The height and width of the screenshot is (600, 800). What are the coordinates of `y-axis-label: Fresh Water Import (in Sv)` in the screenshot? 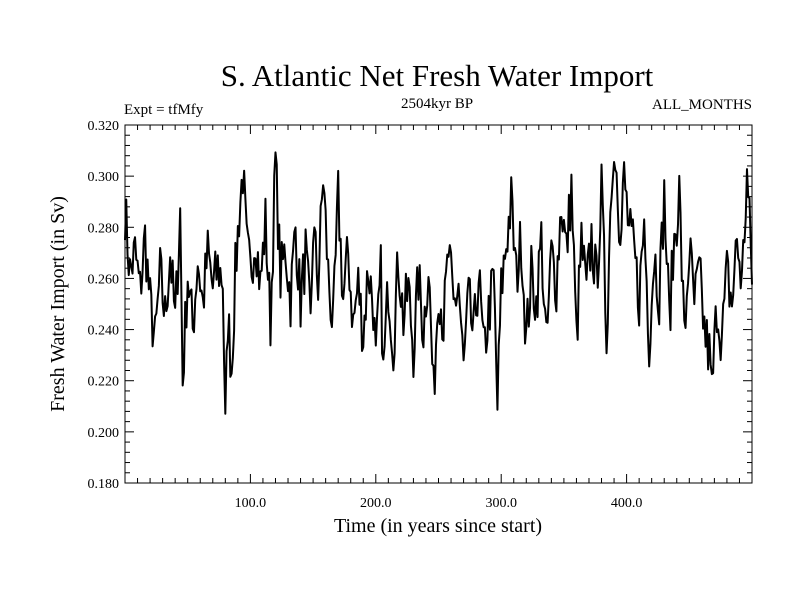 It's located at (58, 304).